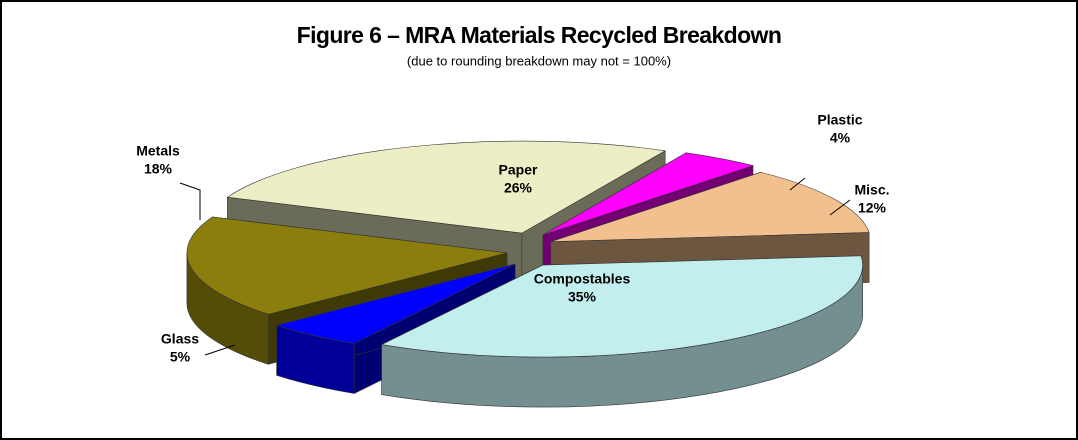  What do you see at coordinates (180, 339) in the screenshot?
I see `slice-label: Glass` at bounding box center [180, 339].